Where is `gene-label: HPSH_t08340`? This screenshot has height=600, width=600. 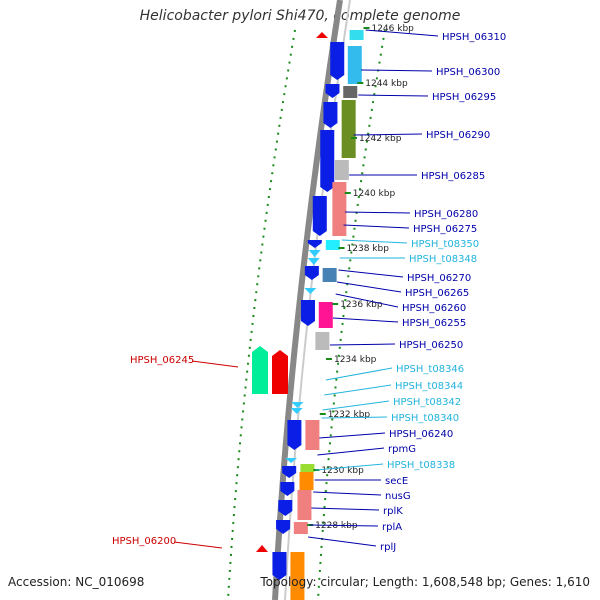
gene-label: HPSH_t08340 is located at coordinates (425, 418).